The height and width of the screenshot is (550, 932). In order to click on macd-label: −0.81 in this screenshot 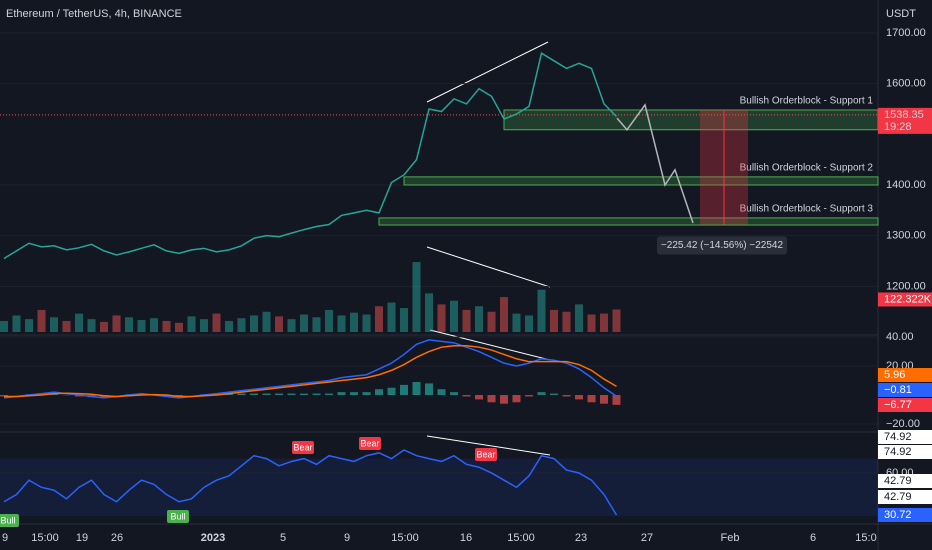, I will do `click(898, 390)`.